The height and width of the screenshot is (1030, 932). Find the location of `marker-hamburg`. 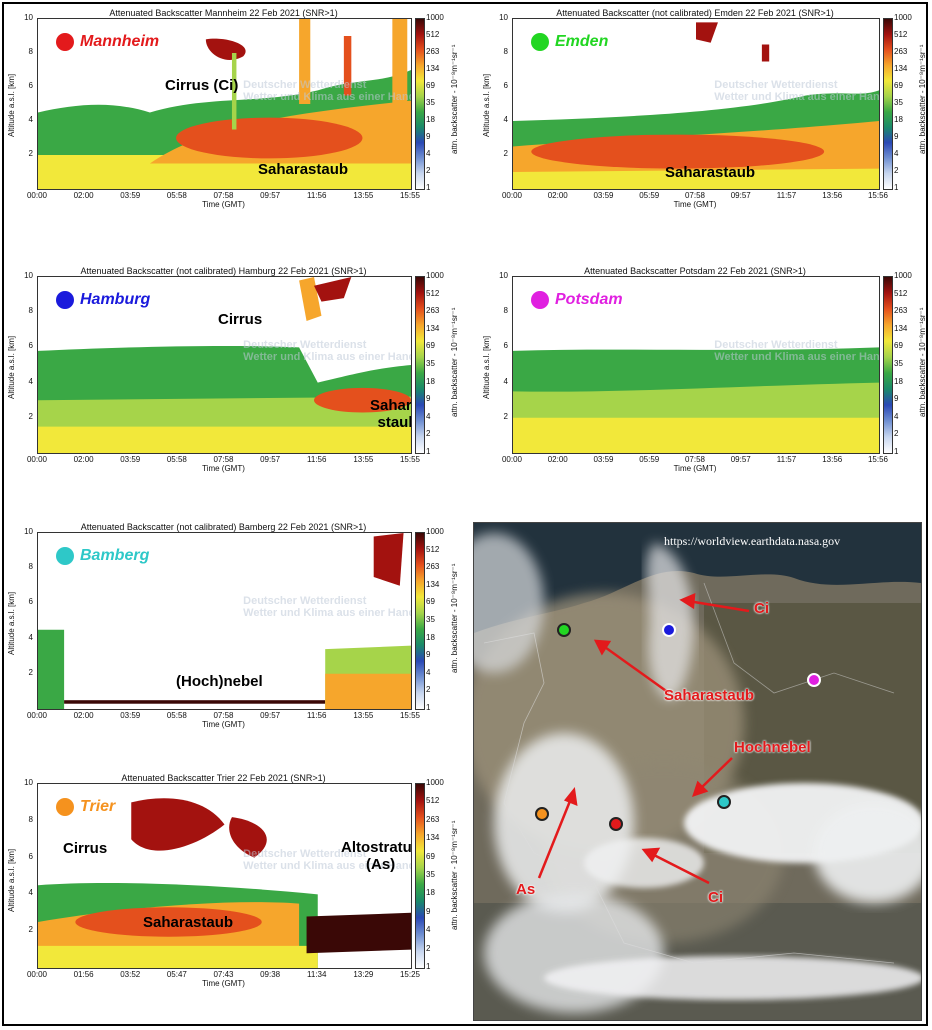

marker-hamburg is located at coordinates (669, 630).